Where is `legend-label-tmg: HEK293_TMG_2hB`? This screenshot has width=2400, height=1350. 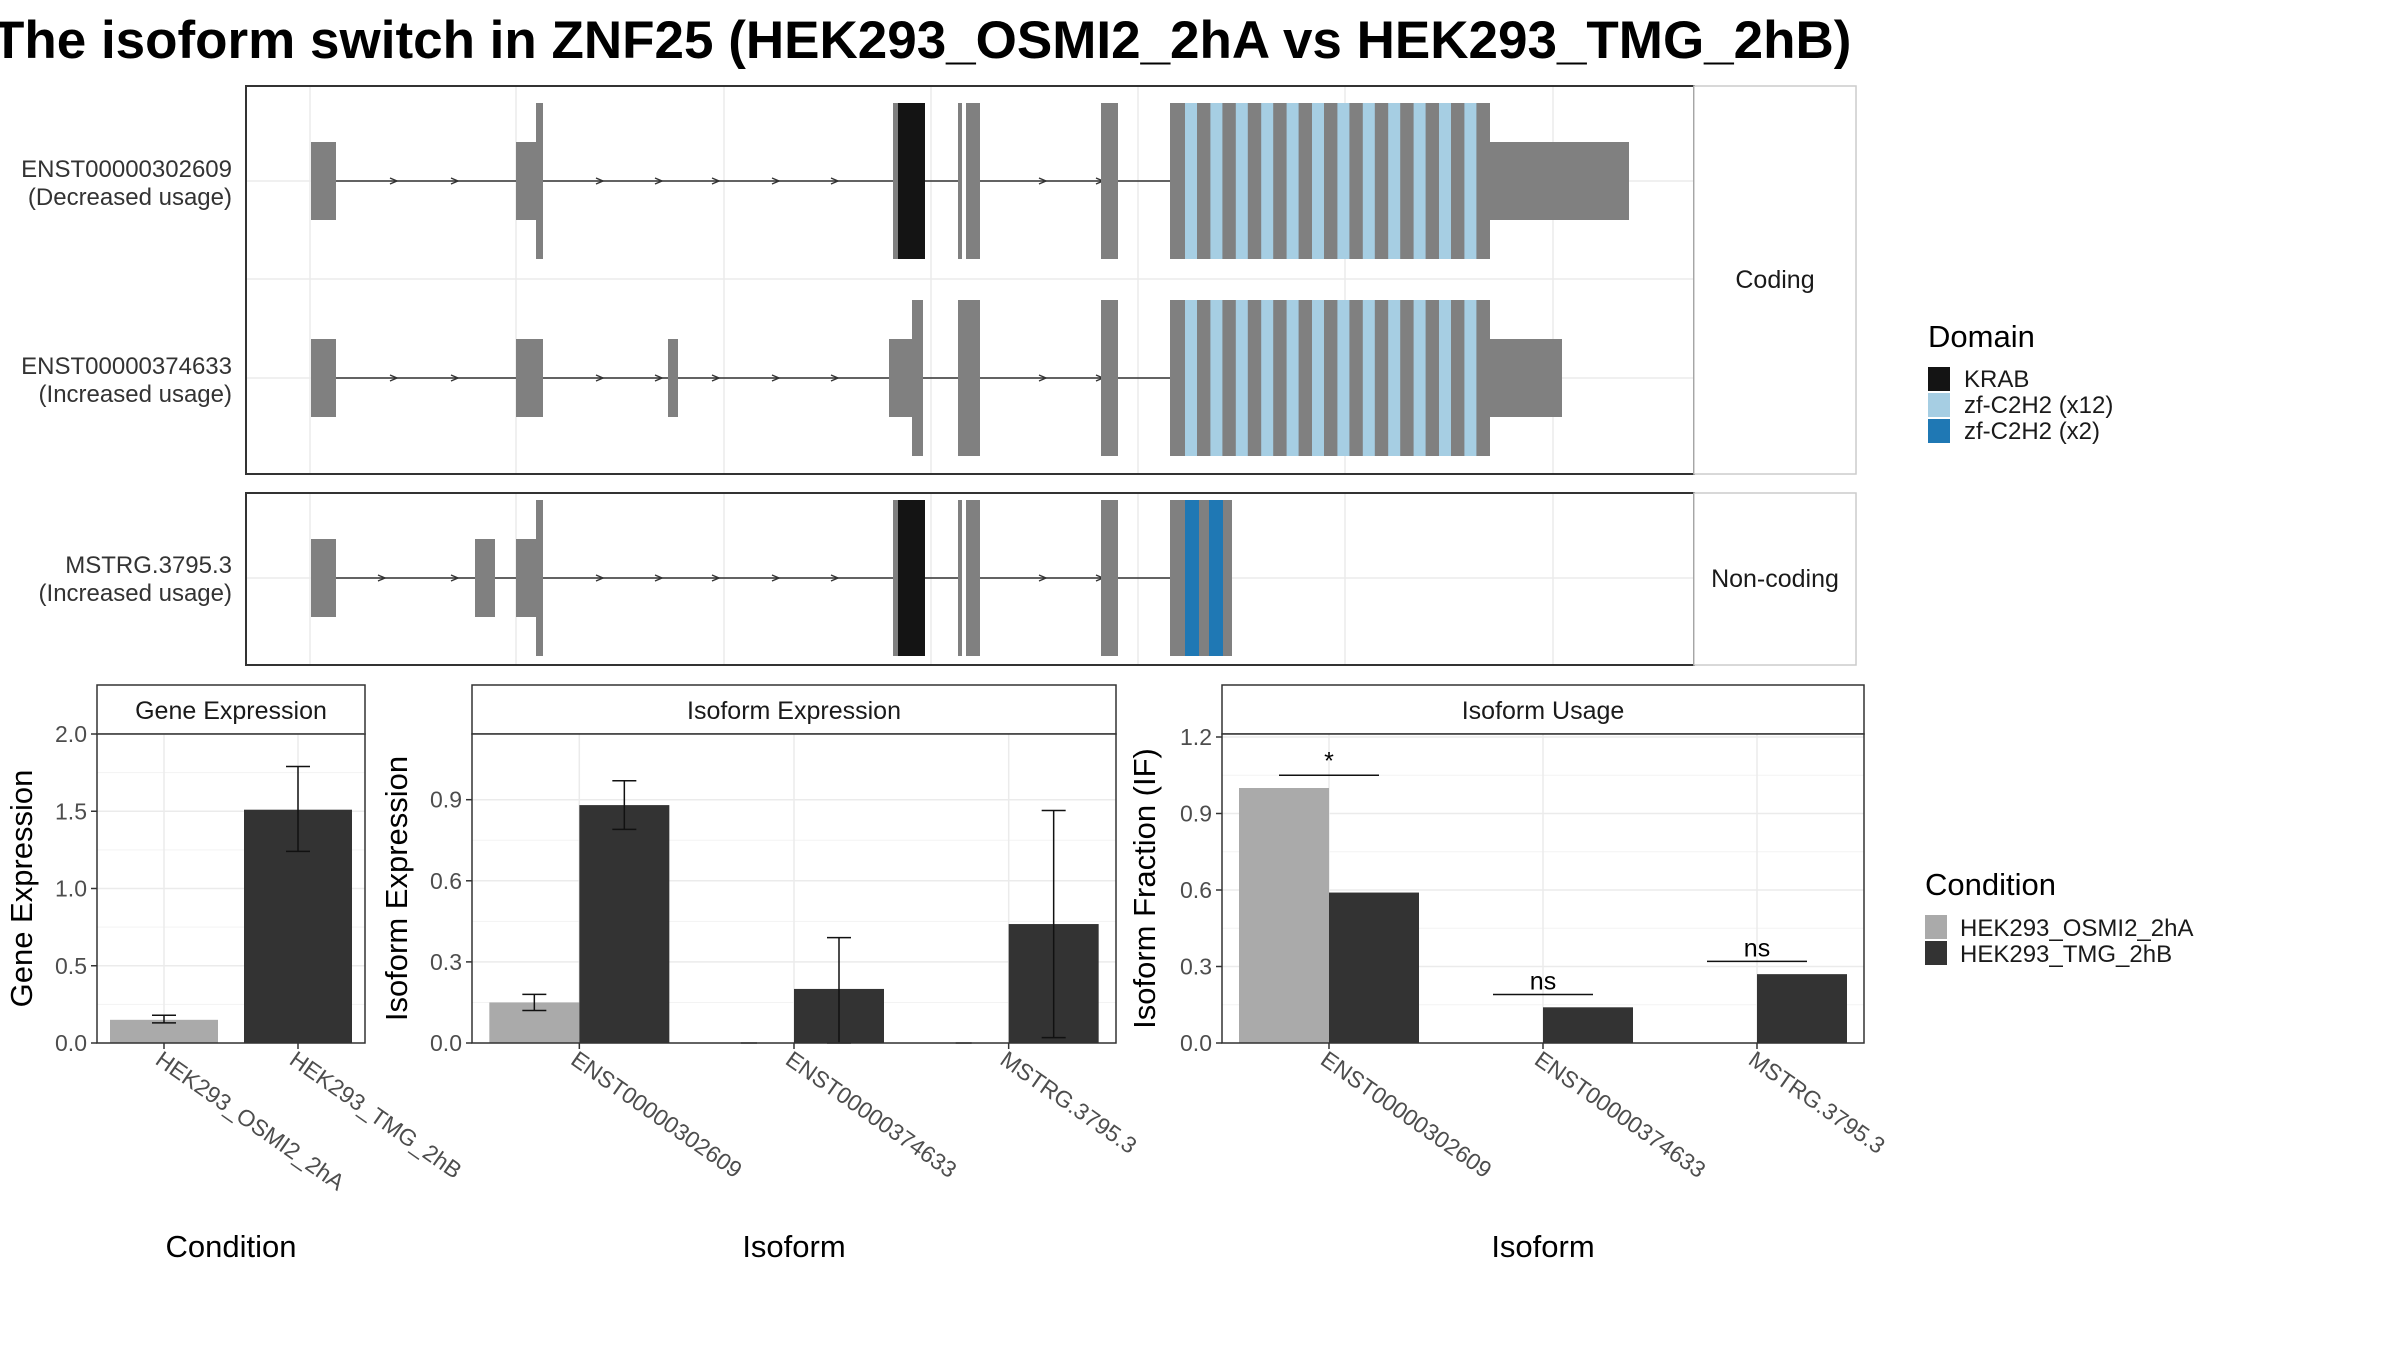 legend-label-tmg: HEK293_TMG_2hB is located at coordinates (2066, 954).